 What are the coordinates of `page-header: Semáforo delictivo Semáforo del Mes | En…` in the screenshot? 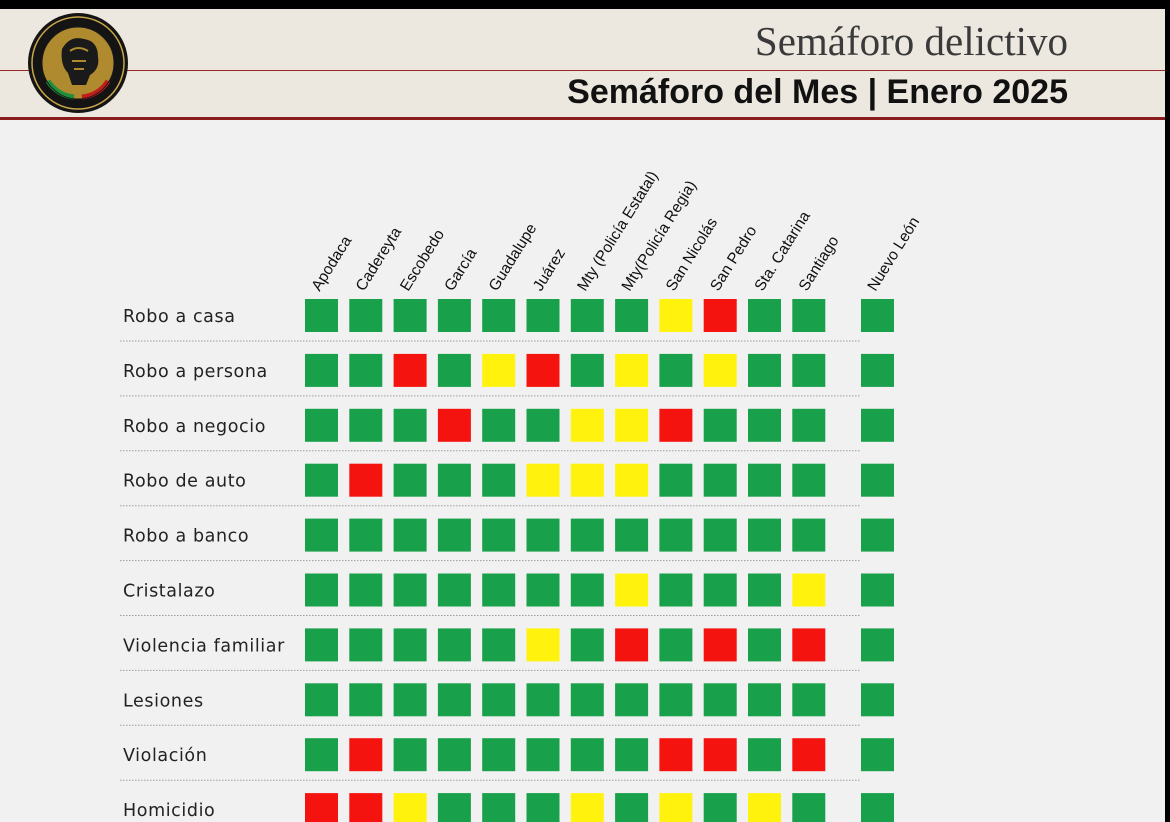 It's located at (582, 64).